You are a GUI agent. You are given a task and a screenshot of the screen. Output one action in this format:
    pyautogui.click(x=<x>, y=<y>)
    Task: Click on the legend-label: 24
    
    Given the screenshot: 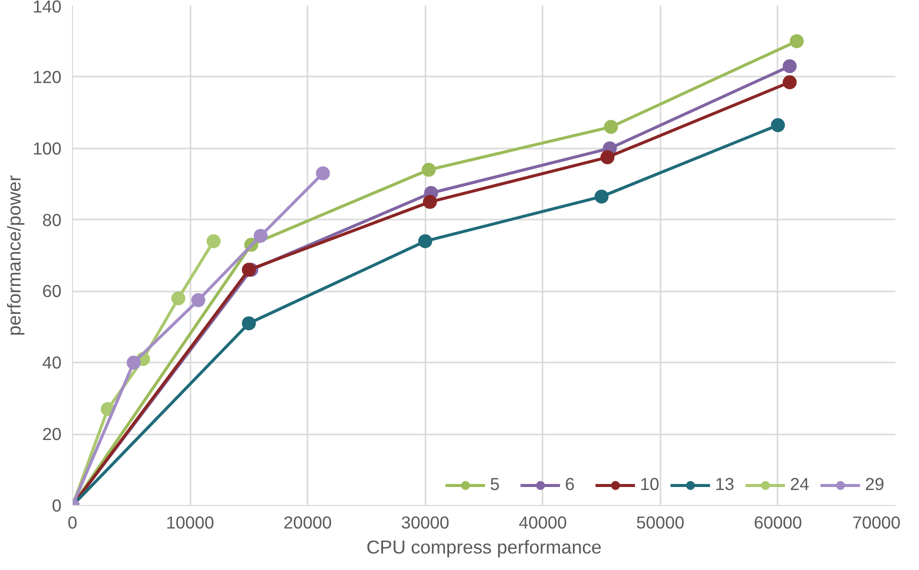 What is the action you would take?
    pyautogui.click(x=800, y=484)
    